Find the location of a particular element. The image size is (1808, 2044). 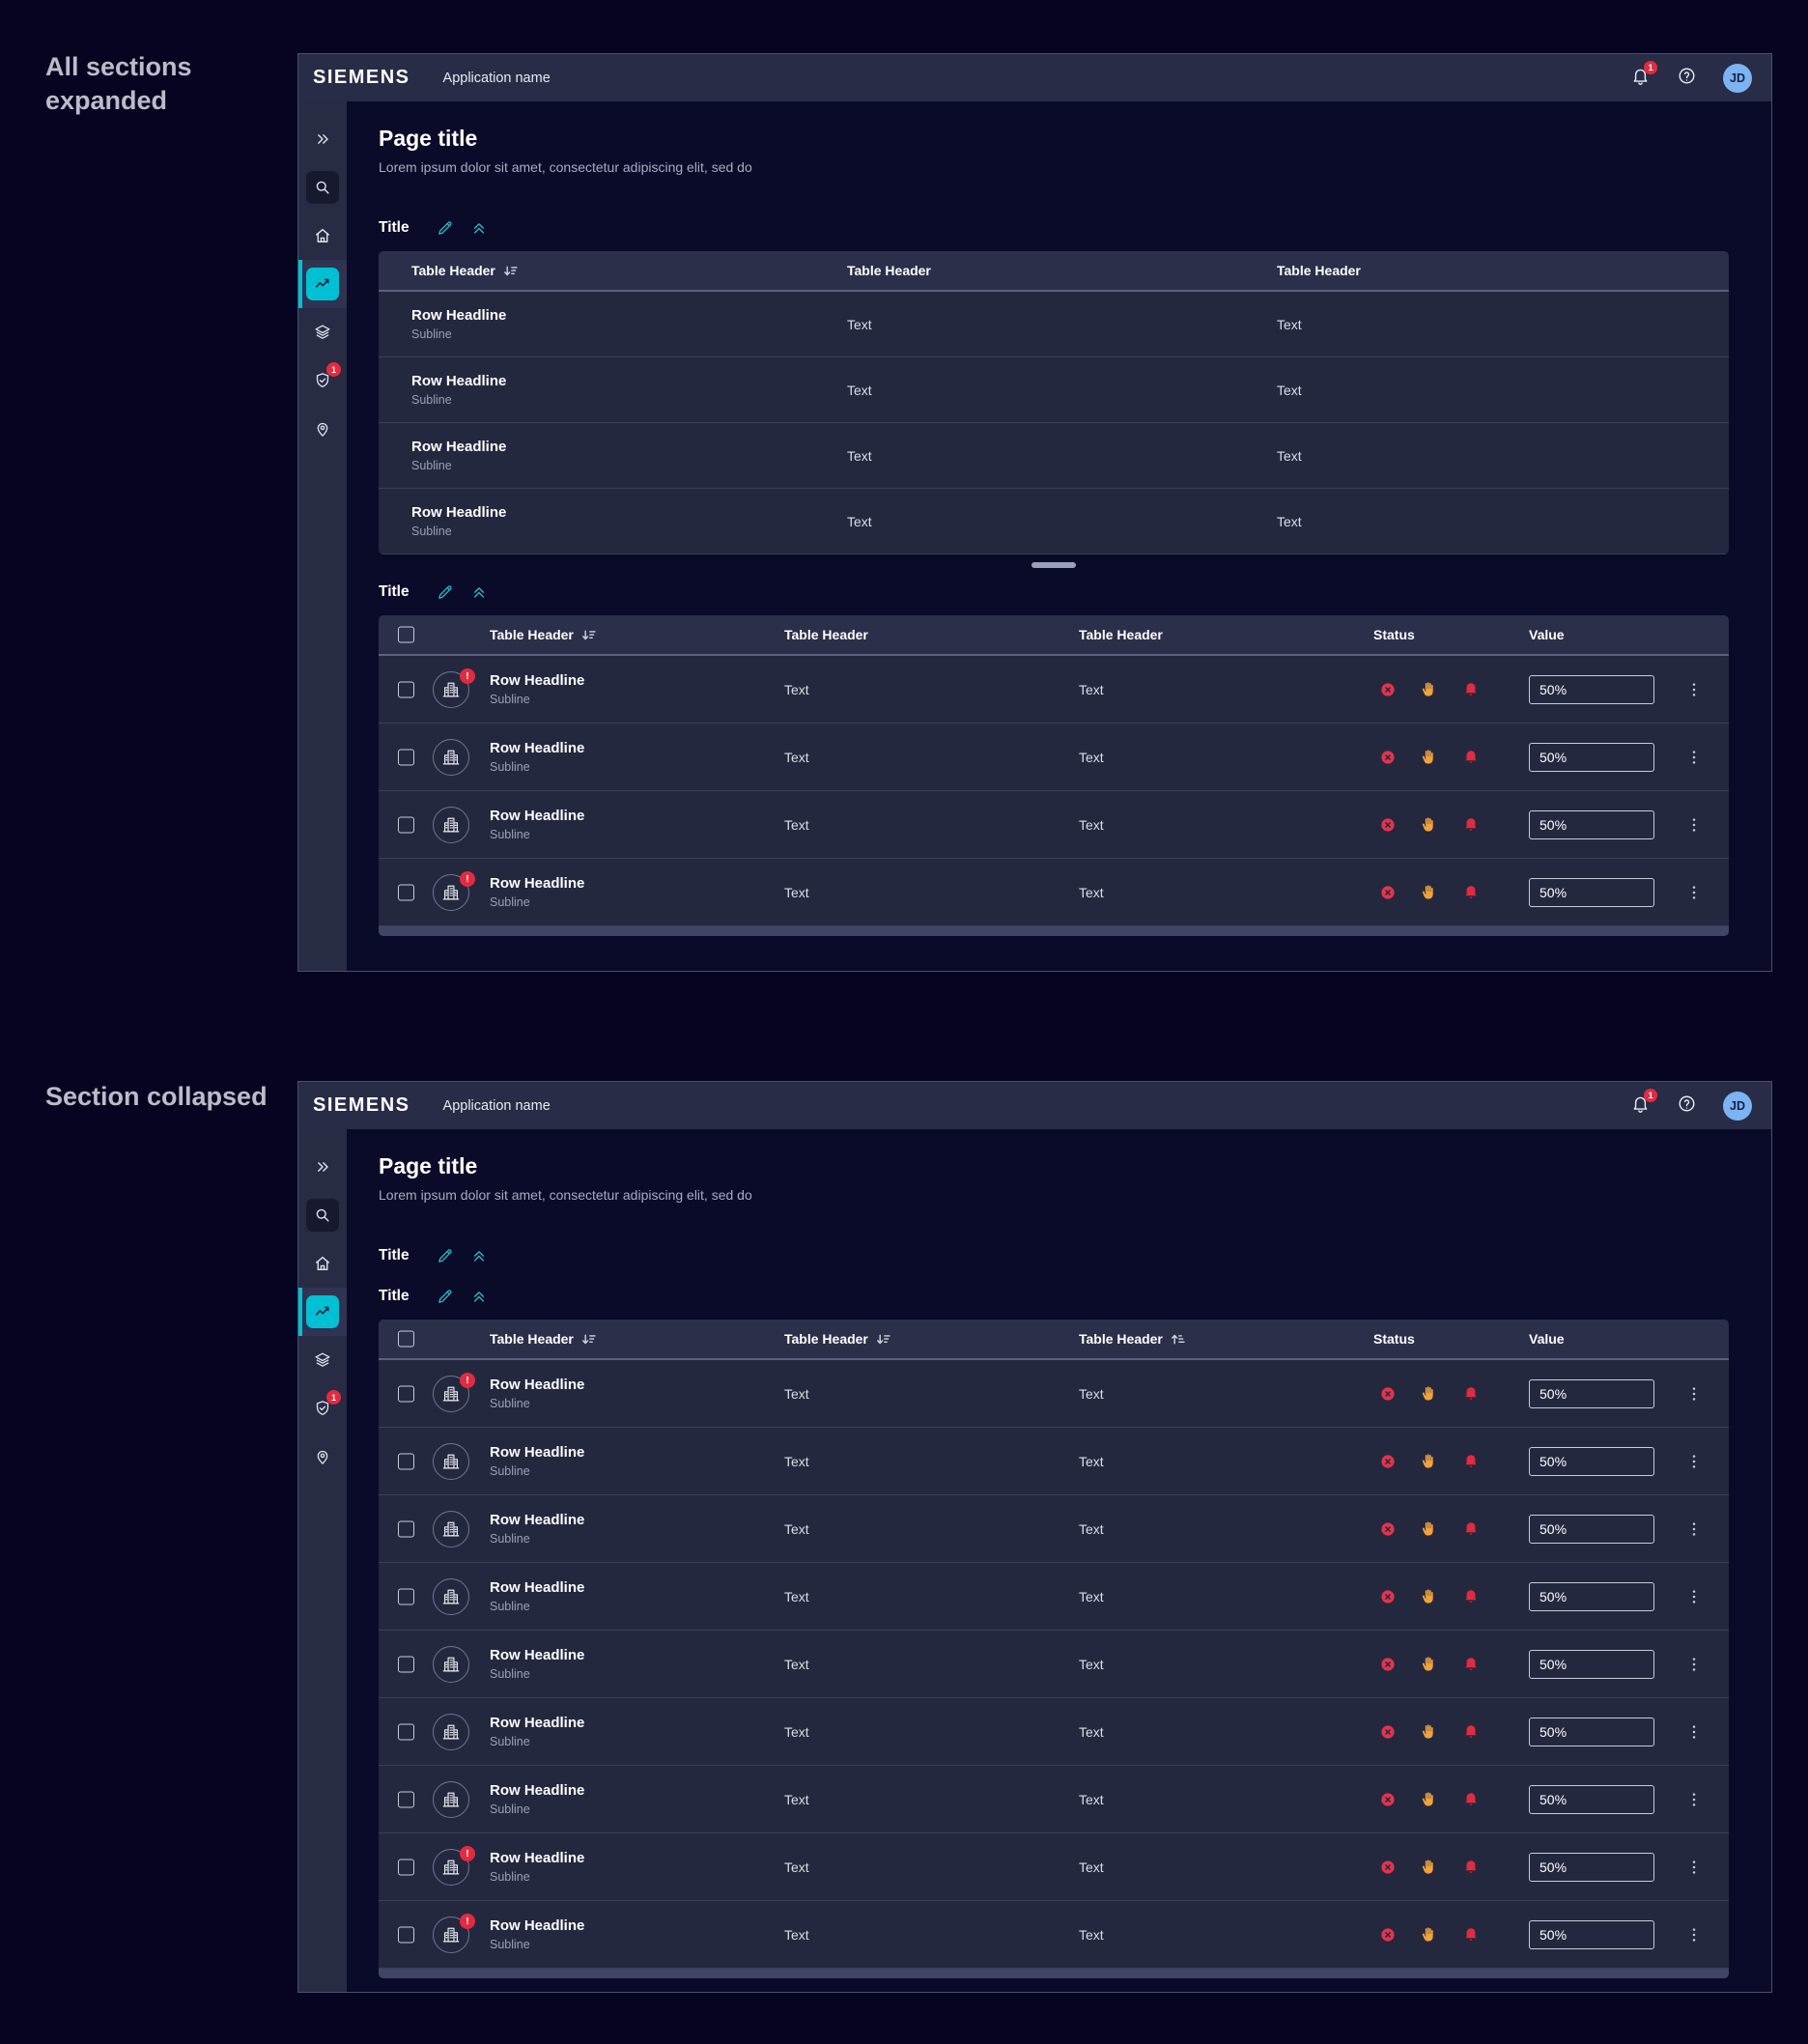

status-hand-icon is located at coordinates (1429, 1394).